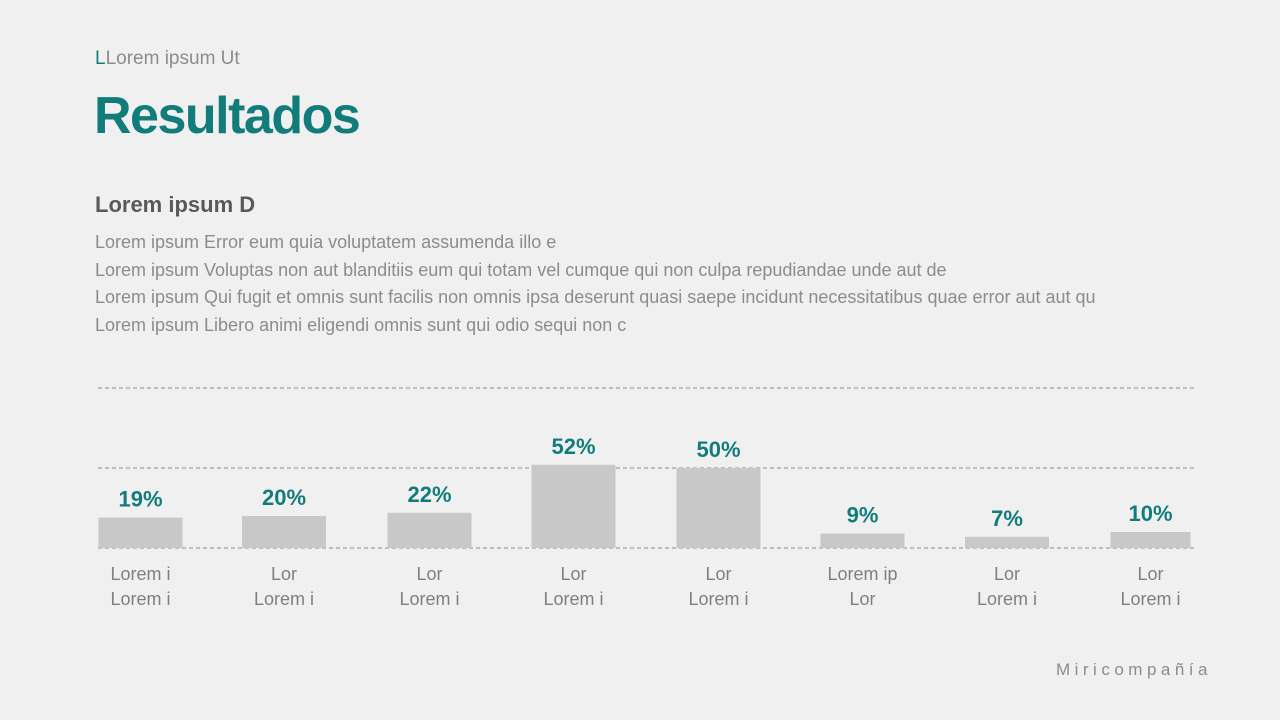 This screenshot has width=1280, height=720. I want to click on category-label-7: Lor Lorem i, so click(1007, 586).